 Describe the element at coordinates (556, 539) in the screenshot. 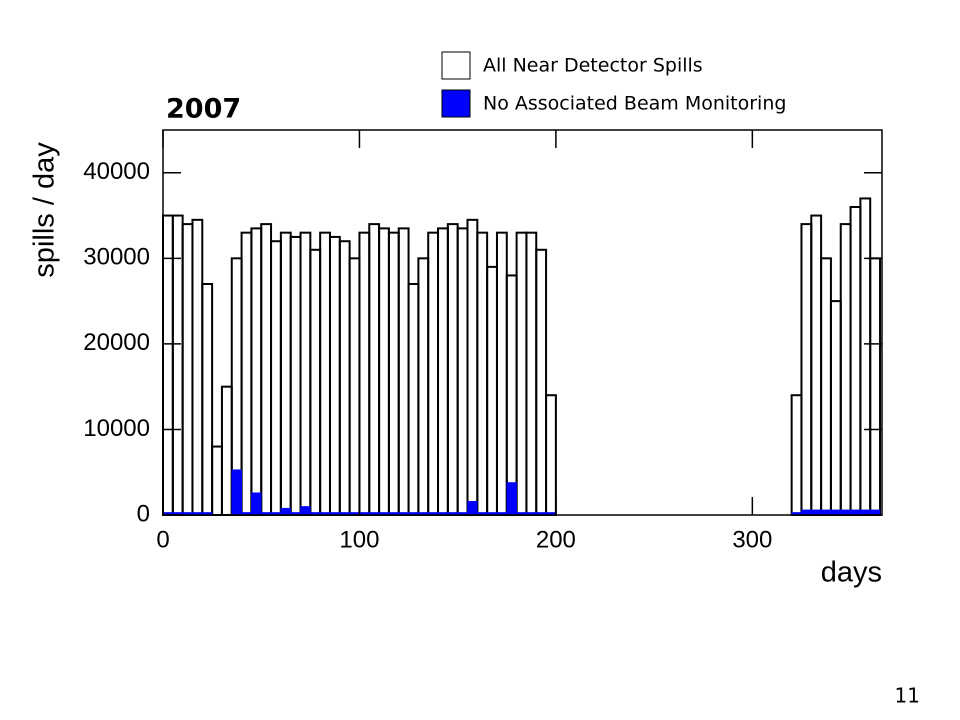

I see `x-tick-label: 200` at that location.